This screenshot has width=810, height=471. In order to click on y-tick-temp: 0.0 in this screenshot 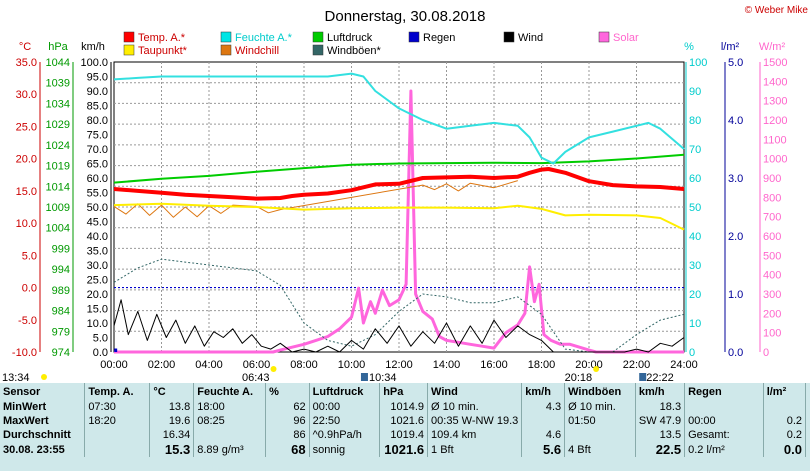, I will do `click(29, 289)`.